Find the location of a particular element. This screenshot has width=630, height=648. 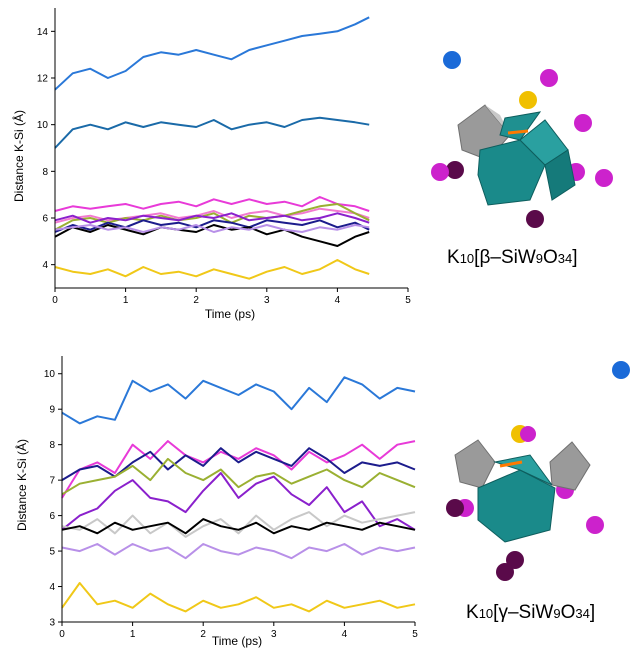

sphere-yellow-beta is located at coordinates (528, 100).